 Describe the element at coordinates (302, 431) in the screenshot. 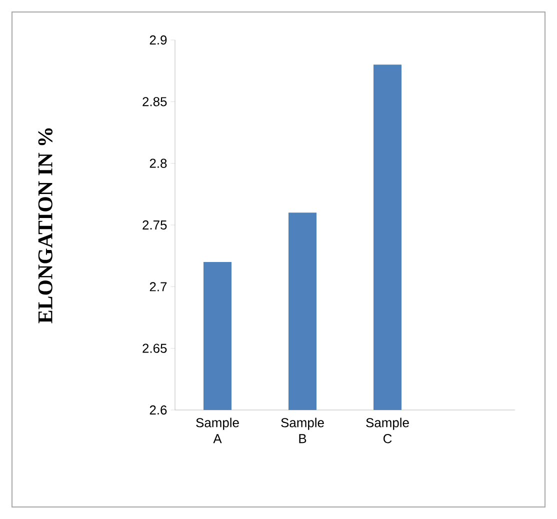

I see `x-tick-label: Sample B` at that location.